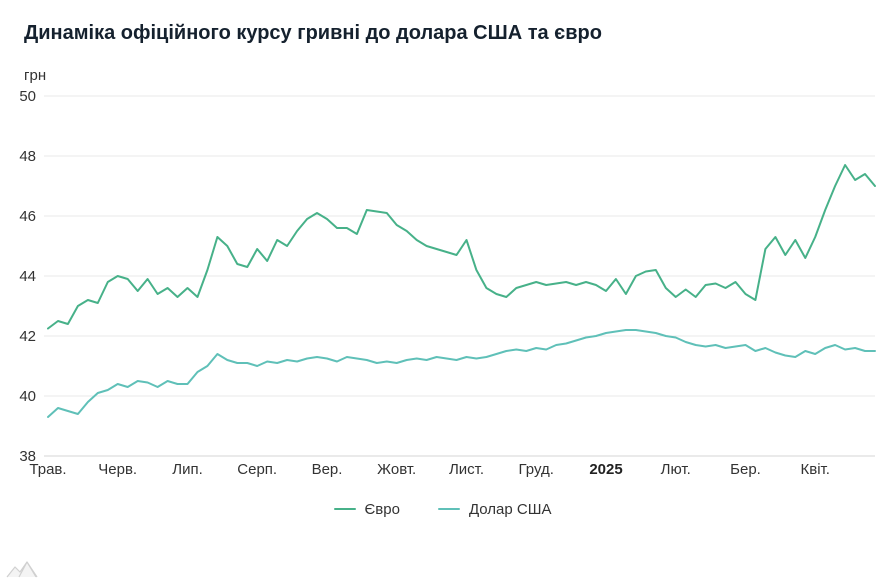 The image size is (885, 583). What do you see at coordinates (257, 469) in the screenshot?
I see `svg-text: Серп.` at bounding box center [257, 469].